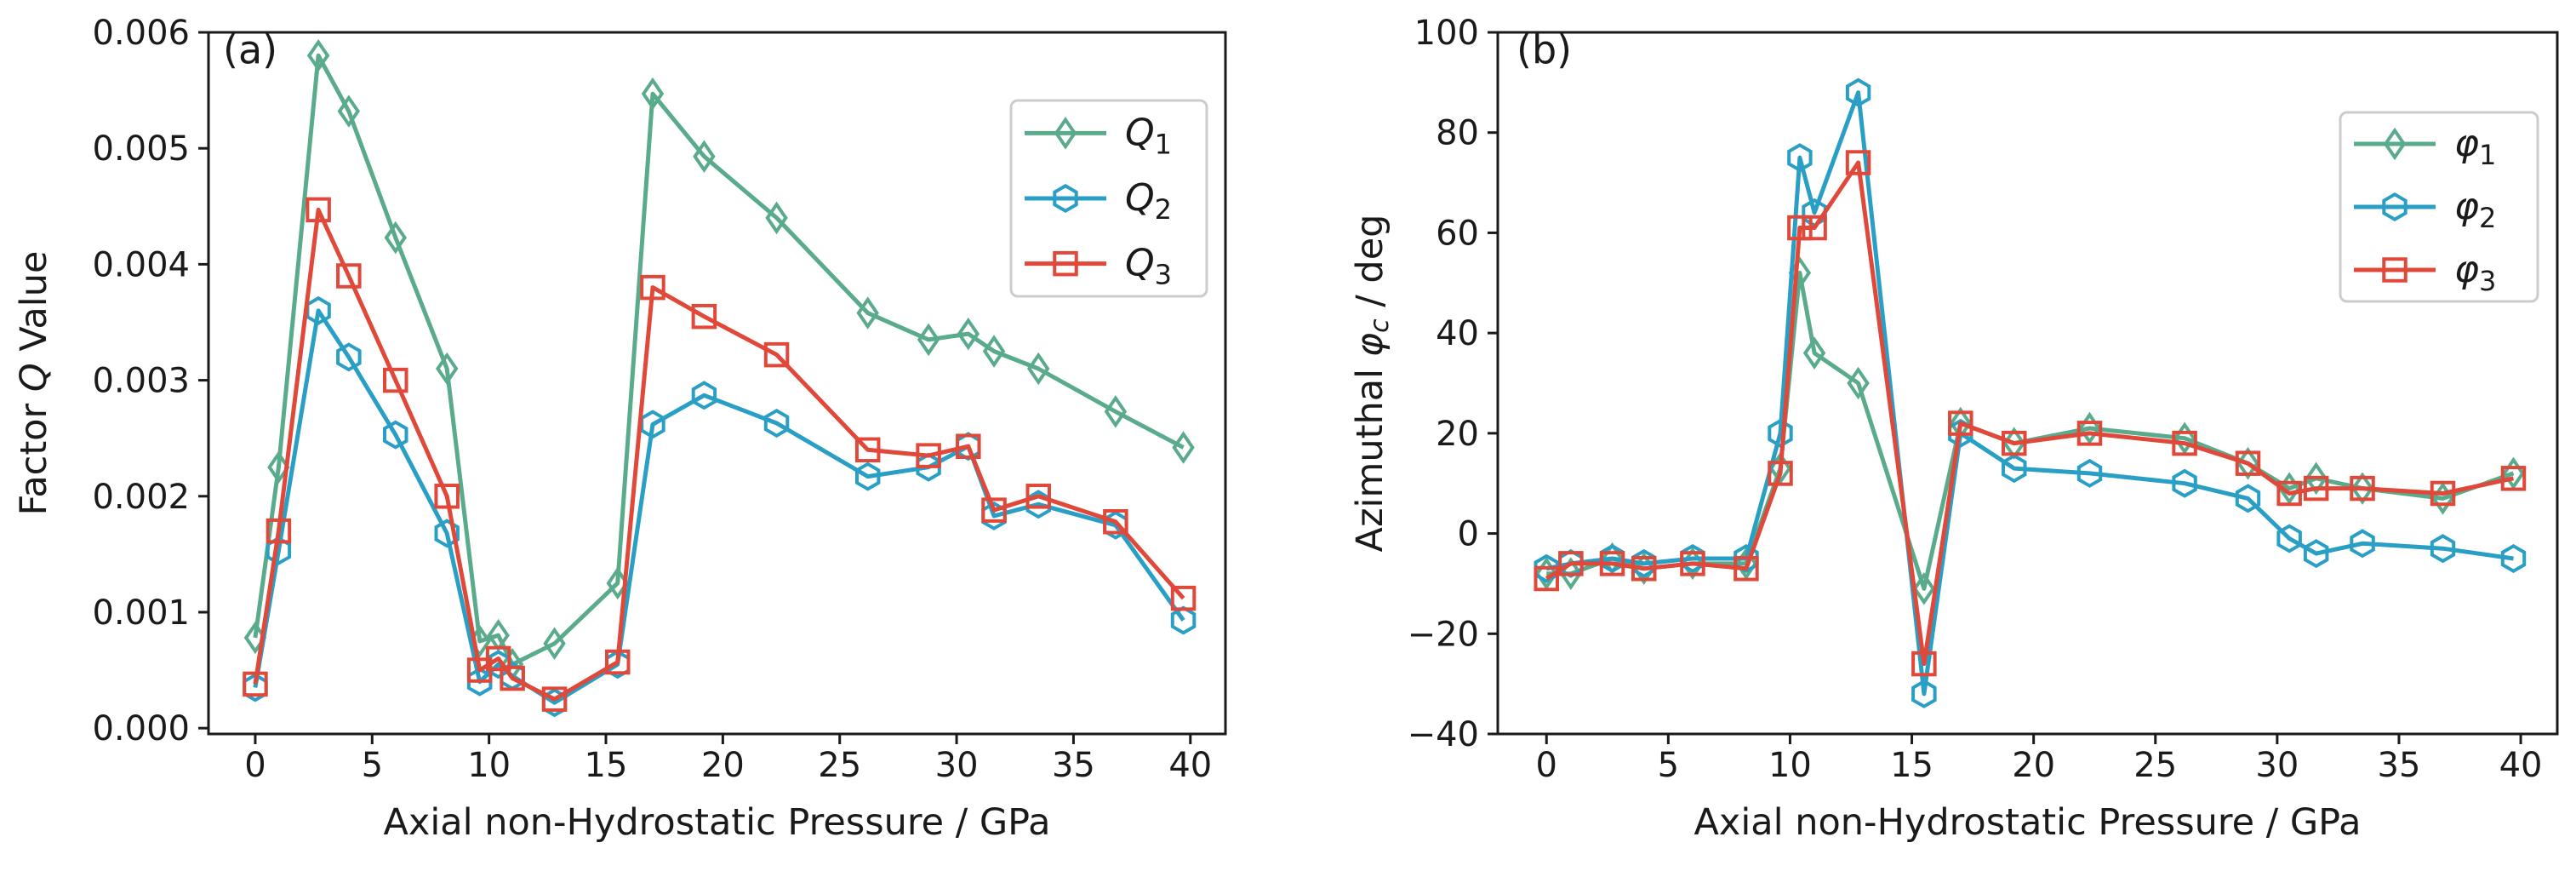  Describe the element at coordinates (141, 613) in the screenshot. I see `y-tick-label: 0.001` at that location.